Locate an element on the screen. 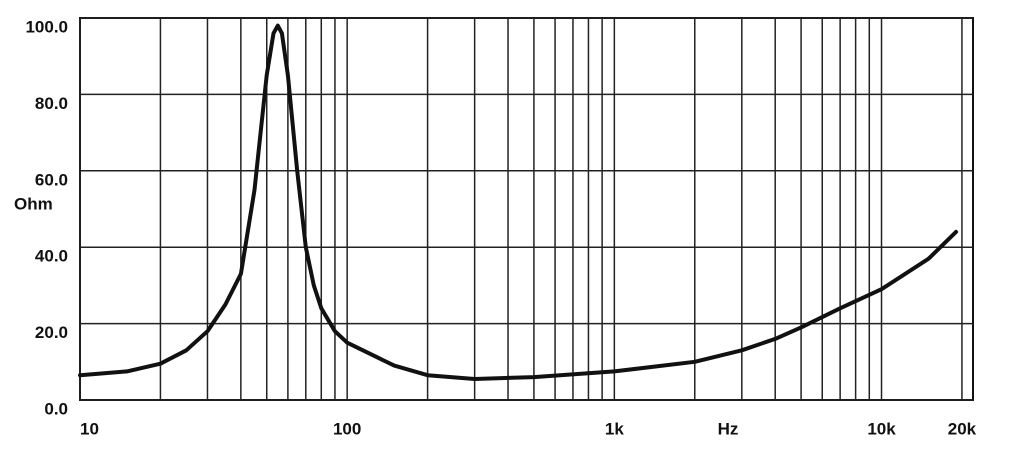  y-tick-label: 20.0 is located at coordinates (51, 332).